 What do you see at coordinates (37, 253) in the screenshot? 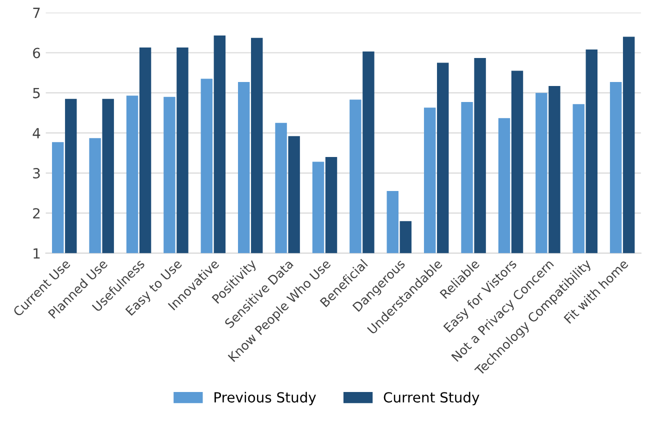
I see `y-tick-label: 1` at bounding box center [37, 253].